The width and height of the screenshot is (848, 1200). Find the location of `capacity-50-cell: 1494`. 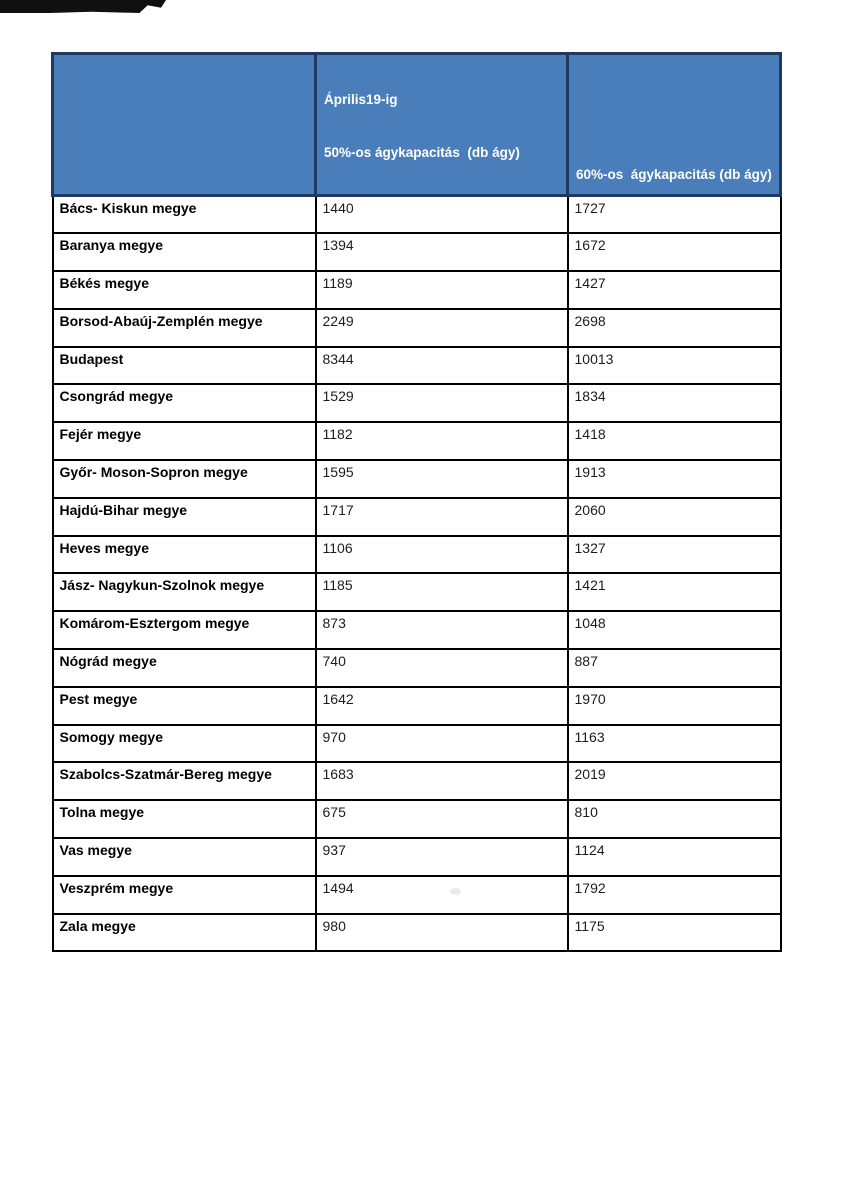

capacity-50-cell: 1494 is located at coordinates (441, 894).